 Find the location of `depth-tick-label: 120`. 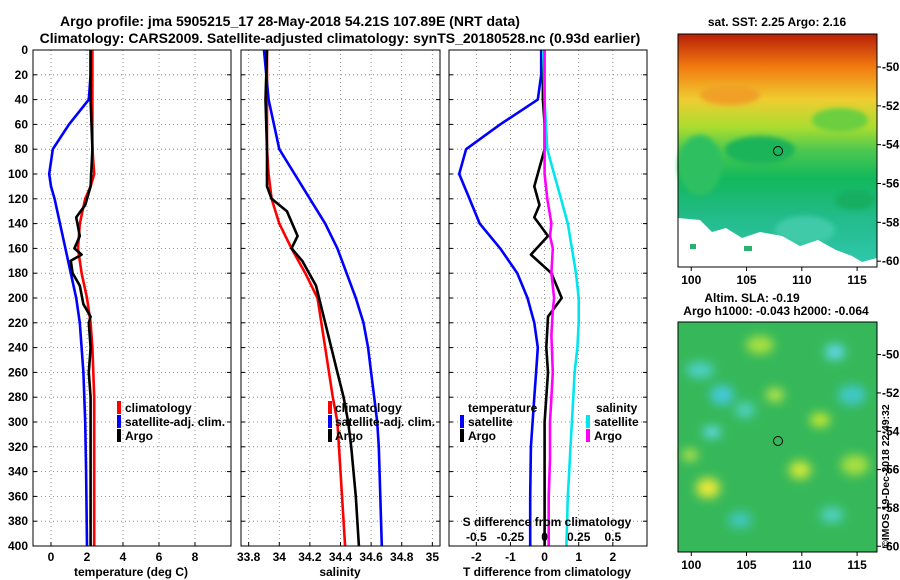

depth-tick-label: 120 is located at coordinates (18, 199).